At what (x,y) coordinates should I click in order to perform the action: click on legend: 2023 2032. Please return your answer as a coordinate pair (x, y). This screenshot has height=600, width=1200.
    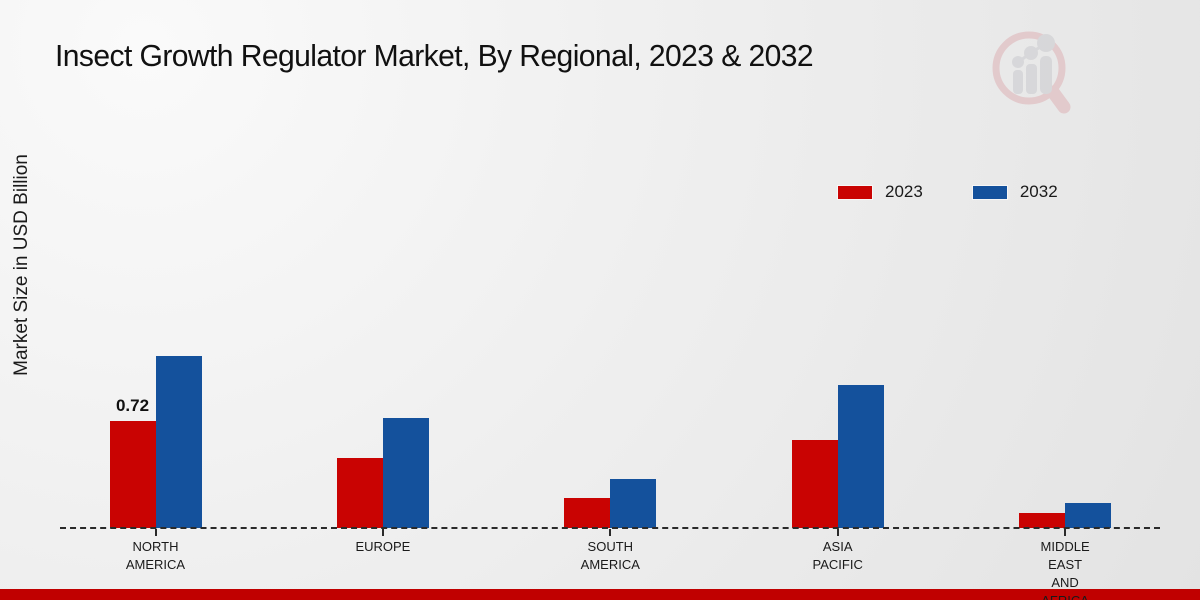
    Looking at the image, I should click on (948, 192).